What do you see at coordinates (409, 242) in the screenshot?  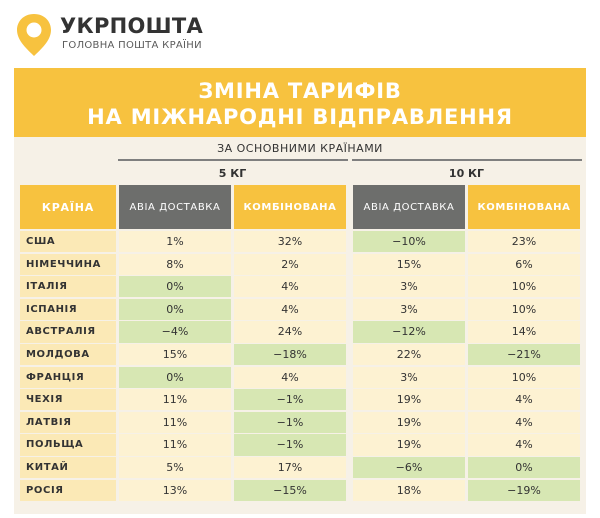 I see `tariff-change-cell: −10%` at bounding box center [409, 242].